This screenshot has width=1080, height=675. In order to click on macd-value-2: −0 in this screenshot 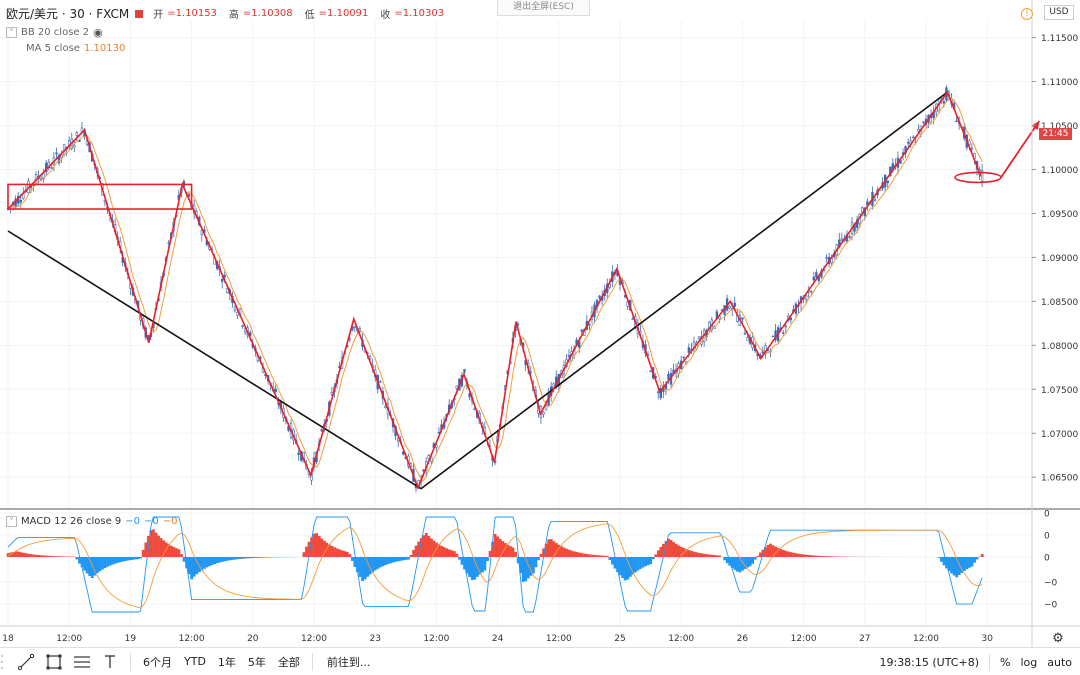, I will do `click(151, 521)`.